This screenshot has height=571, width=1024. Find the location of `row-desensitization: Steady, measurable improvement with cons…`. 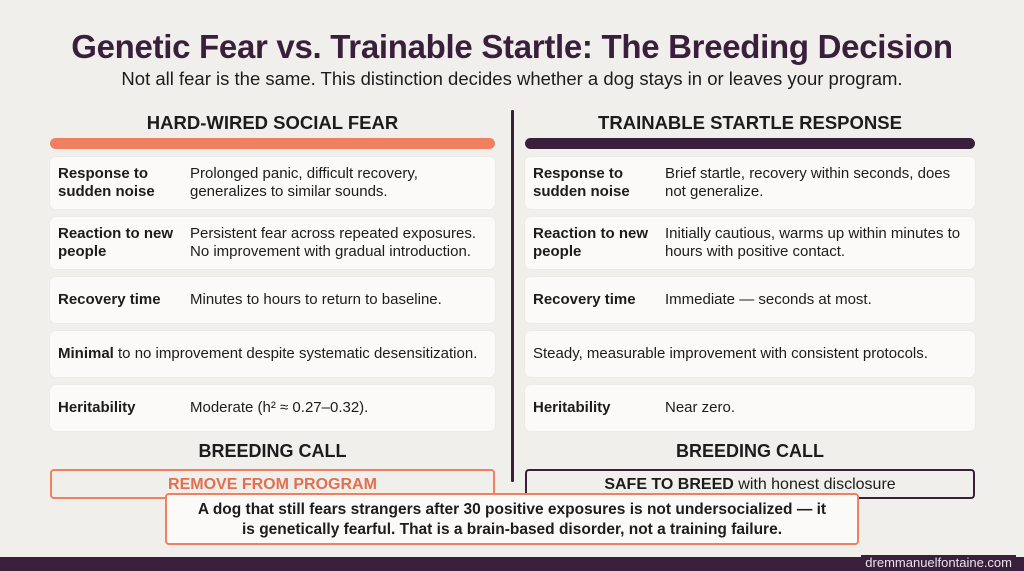

row-desensitization: Steady, measurable improvement with cons… is located at coordinates (750, 354).